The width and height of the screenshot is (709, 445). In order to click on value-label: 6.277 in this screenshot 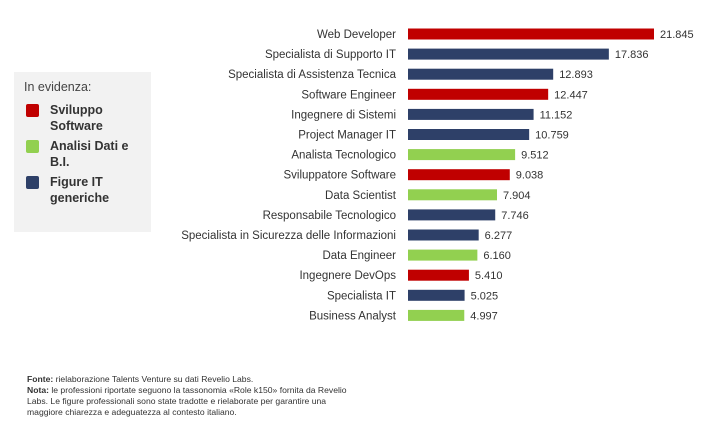, I will do `click(499, 236)`.